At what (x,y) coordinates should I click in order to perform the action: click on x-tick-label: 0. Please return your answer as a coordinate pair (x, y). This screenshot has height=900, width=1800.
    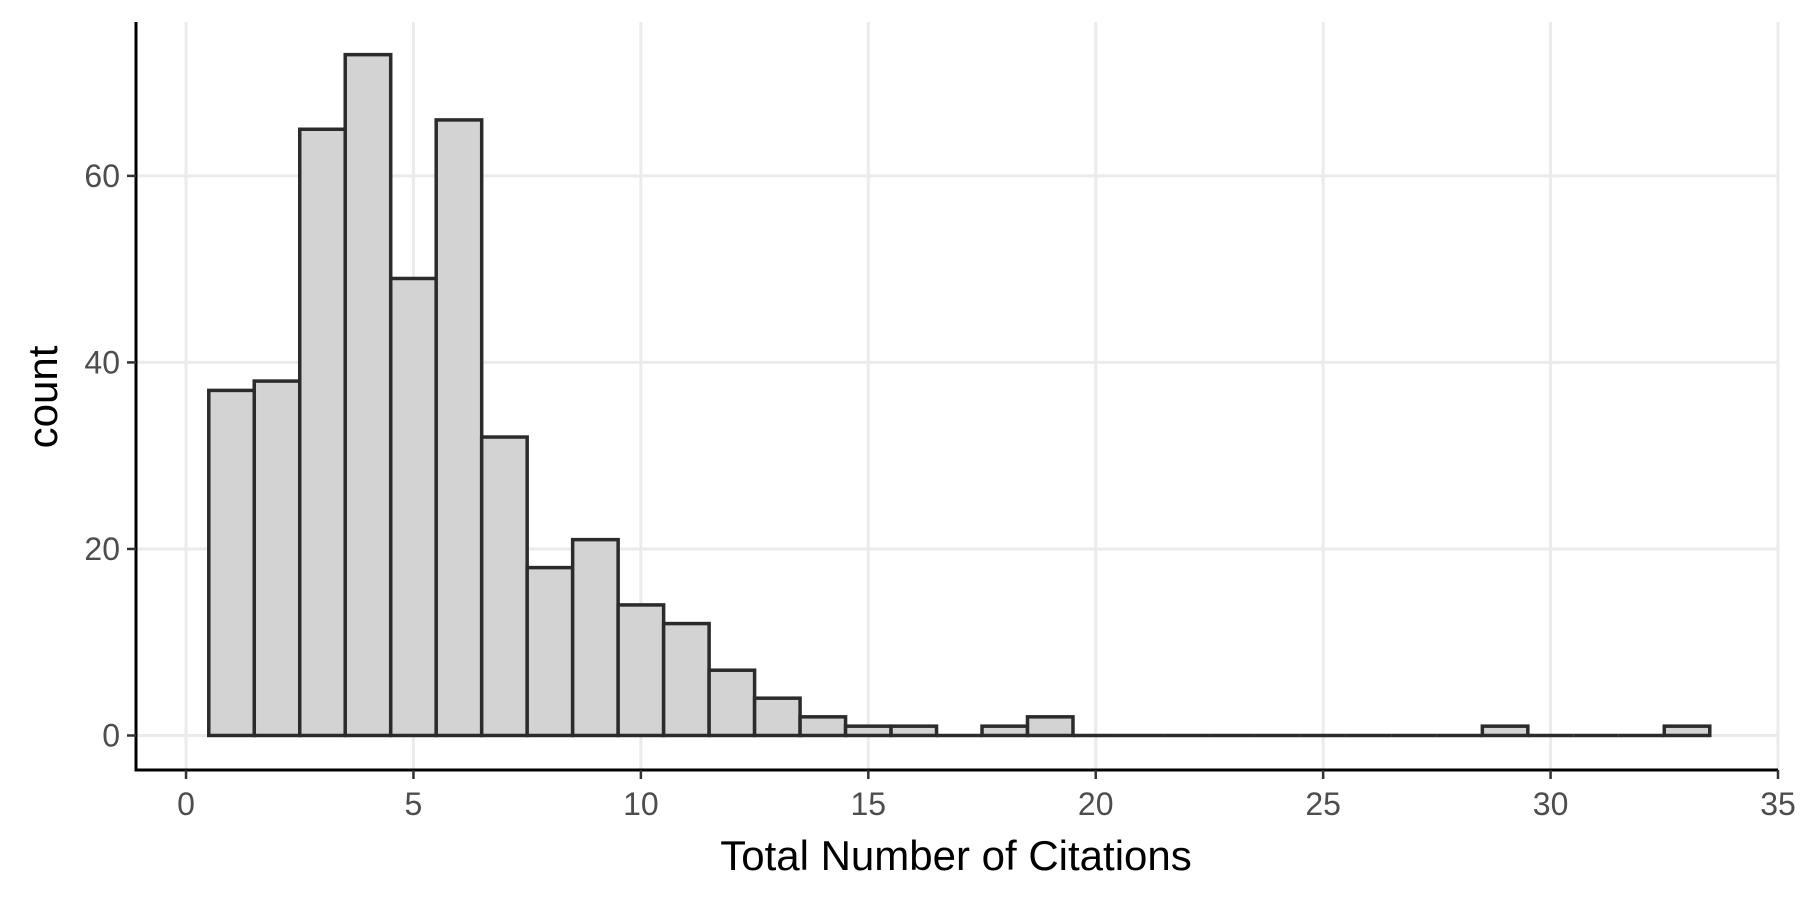
    Looking at the image, I should click on (186, 804).